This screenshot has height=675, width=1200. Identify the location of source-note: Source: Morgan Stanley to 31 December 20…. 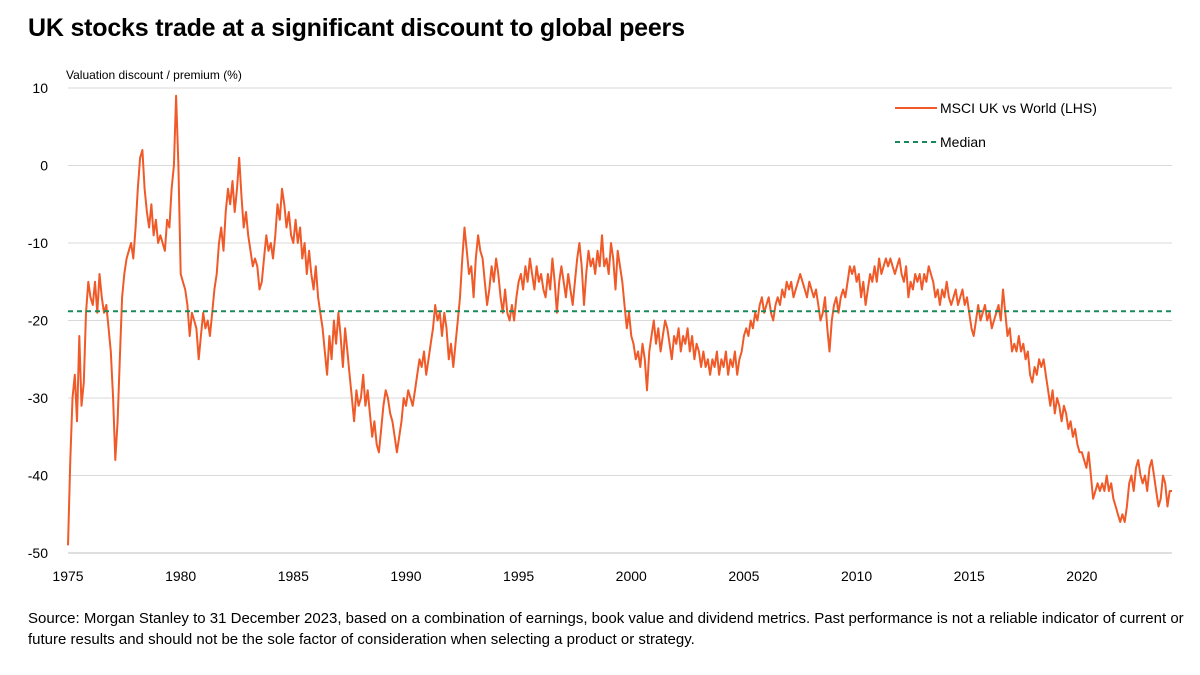
(606, 629).